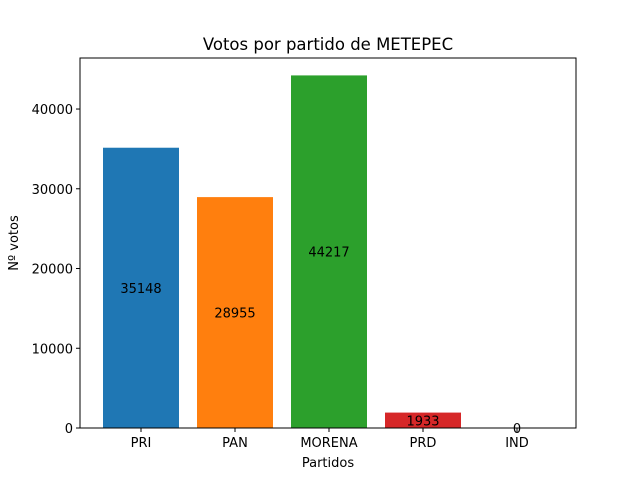  What do you see at coordinates (234, 314) in the screenshot?
I see `value-label-pan: 28955` at bounding box center [234, 314].